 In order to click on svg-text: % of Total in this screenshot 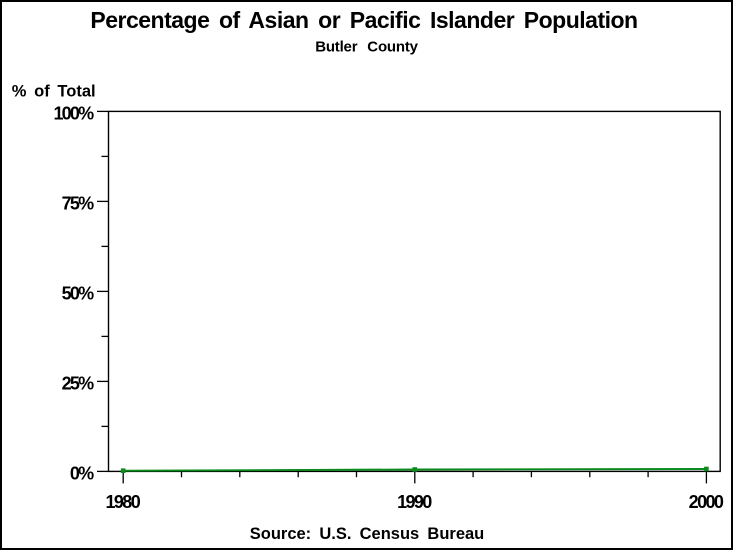, I will do `click(54, 92)`.